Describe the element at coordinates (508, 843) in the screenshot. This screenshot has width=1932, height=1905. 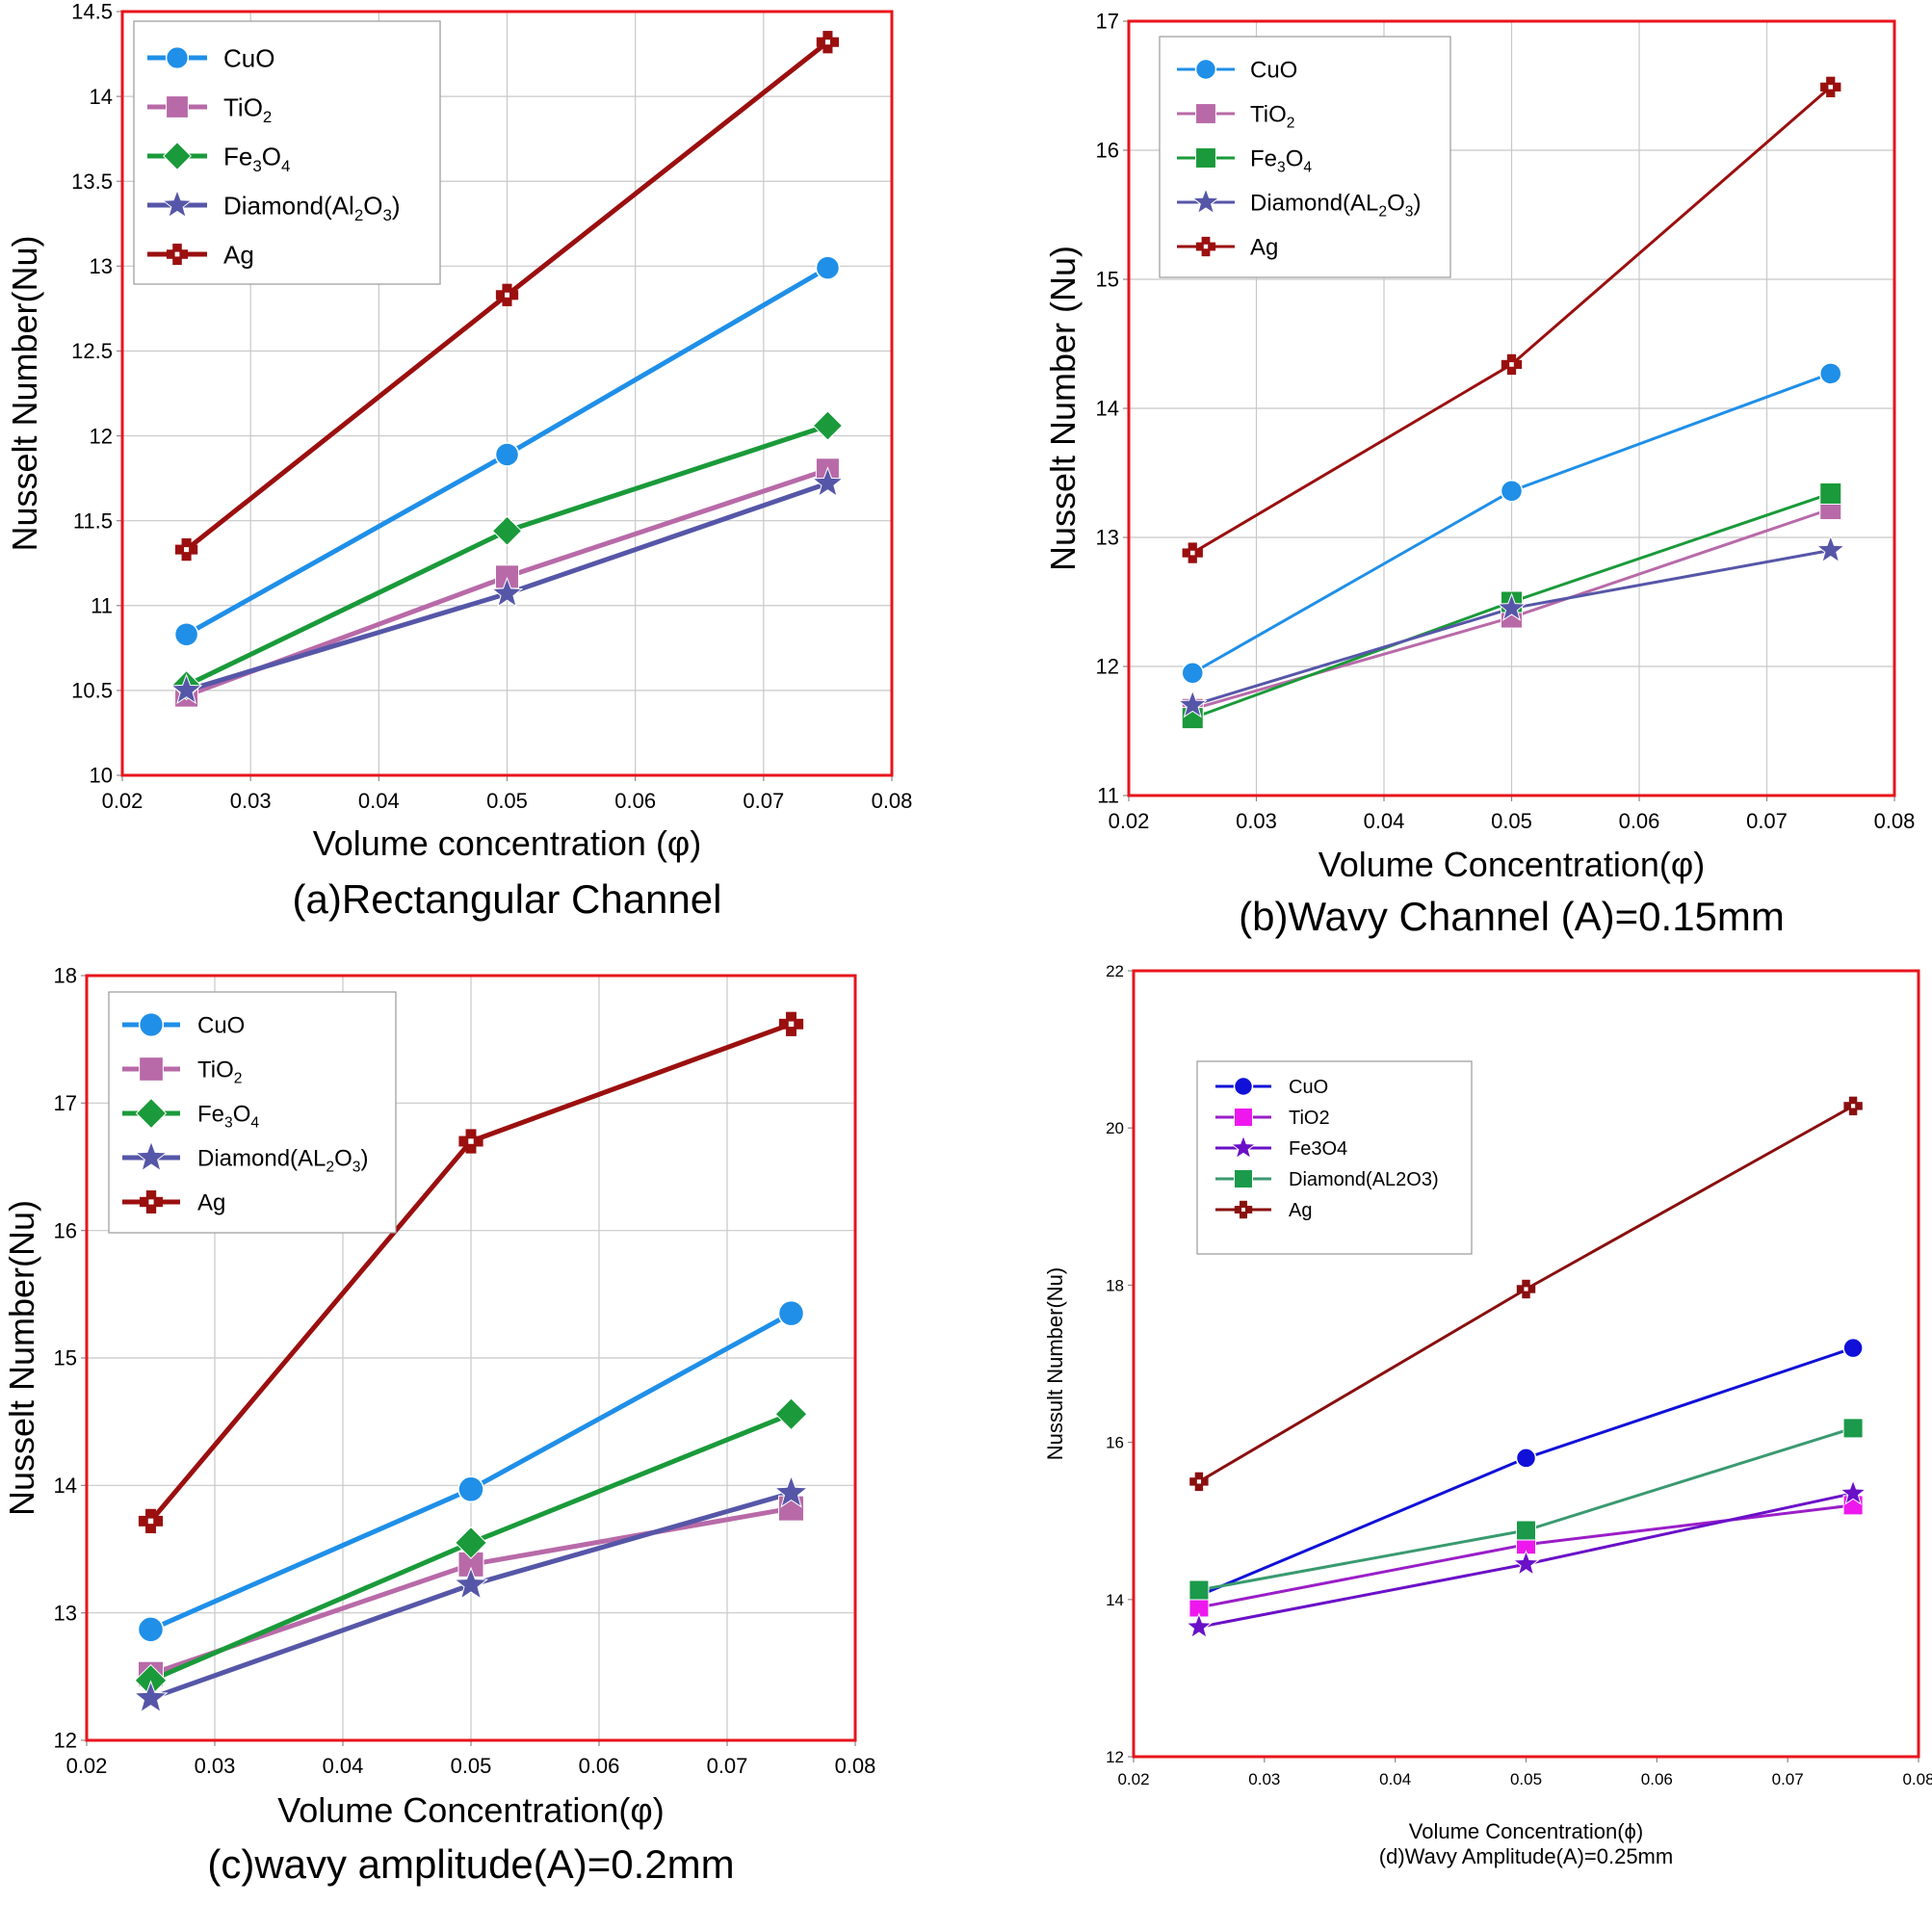
I see `x-axis-label: Volume concentration (φ)` at that location.